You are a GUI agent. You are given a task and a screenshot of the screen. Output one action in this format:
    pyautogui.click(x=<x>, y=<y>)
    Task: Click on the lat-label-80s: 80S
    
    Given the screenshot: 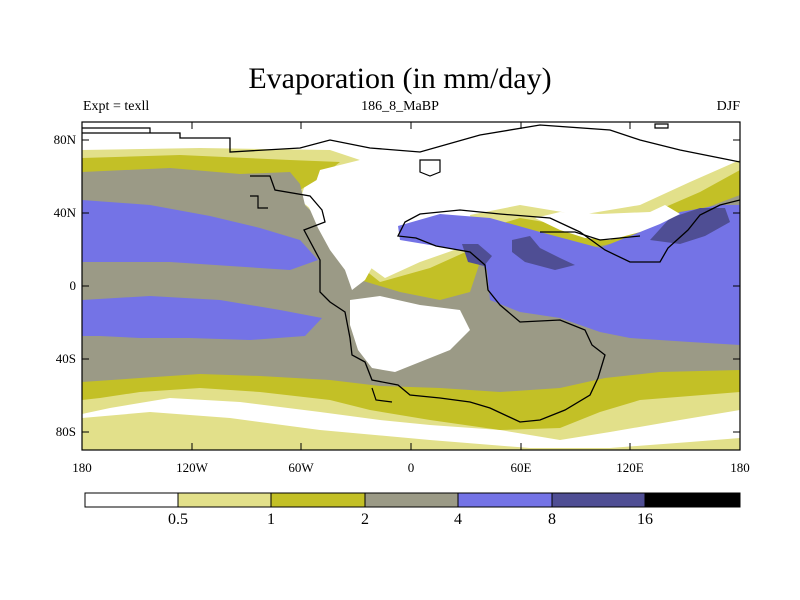 What is the action you would take?
    pyautogui.click(x=65, y=431)
    